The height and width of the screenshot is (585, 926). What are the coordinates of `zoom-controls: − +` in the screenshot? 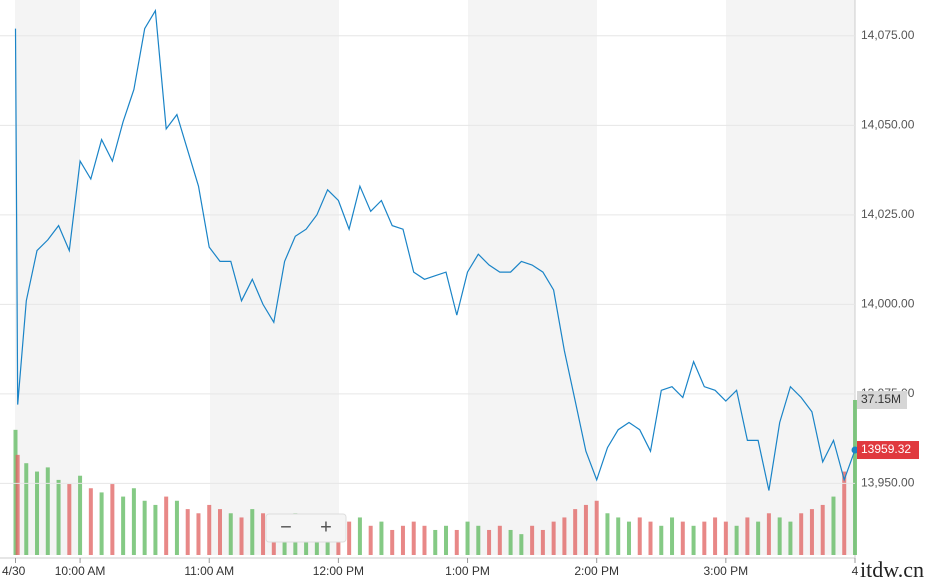 It's located at (306, 528).